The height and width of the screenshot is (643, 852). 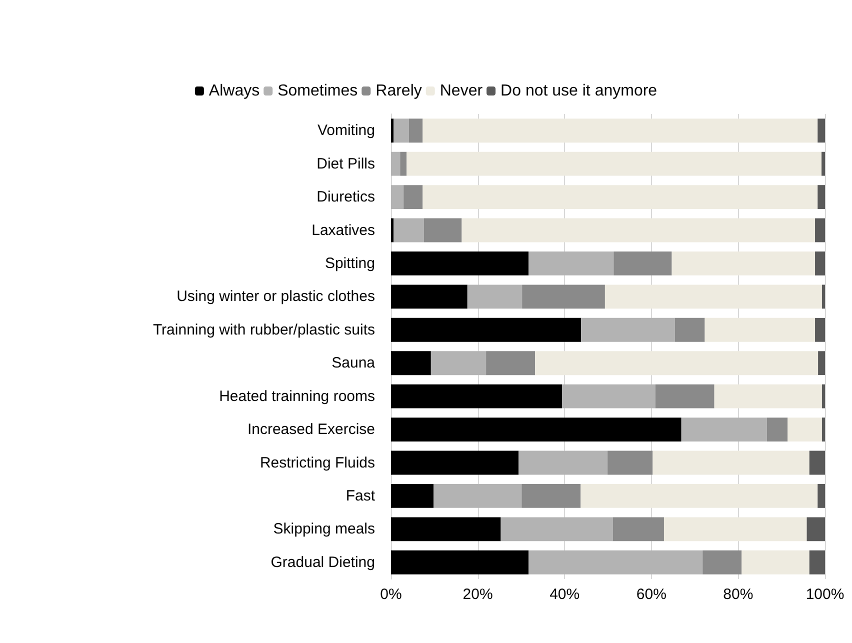 What do you see at coordinates (651, 594) in the screenshot?
I see `x-tick-label: 60%` at bounding box center [651, 594].